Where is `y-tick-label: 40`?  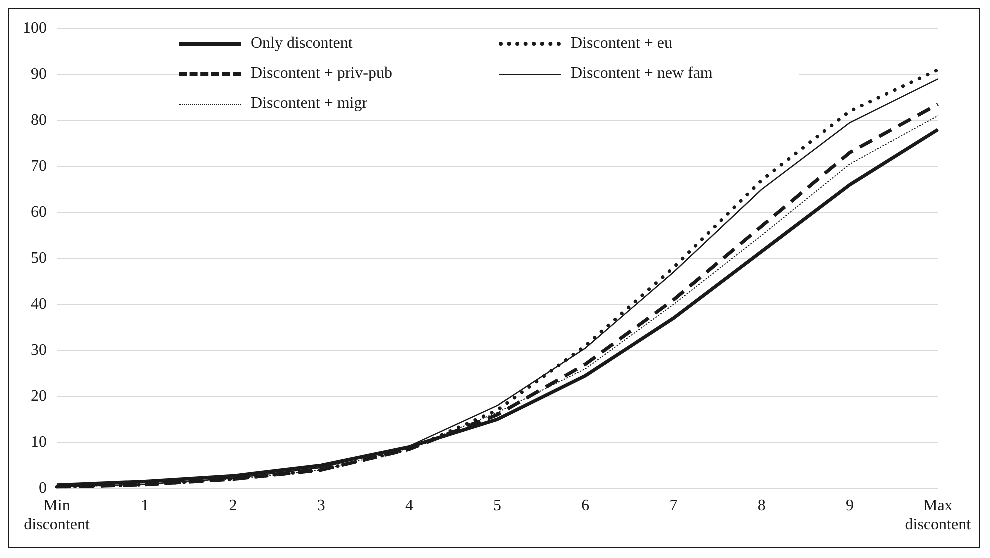 y-tick-label: 40 is located at coordinates (39, 304).